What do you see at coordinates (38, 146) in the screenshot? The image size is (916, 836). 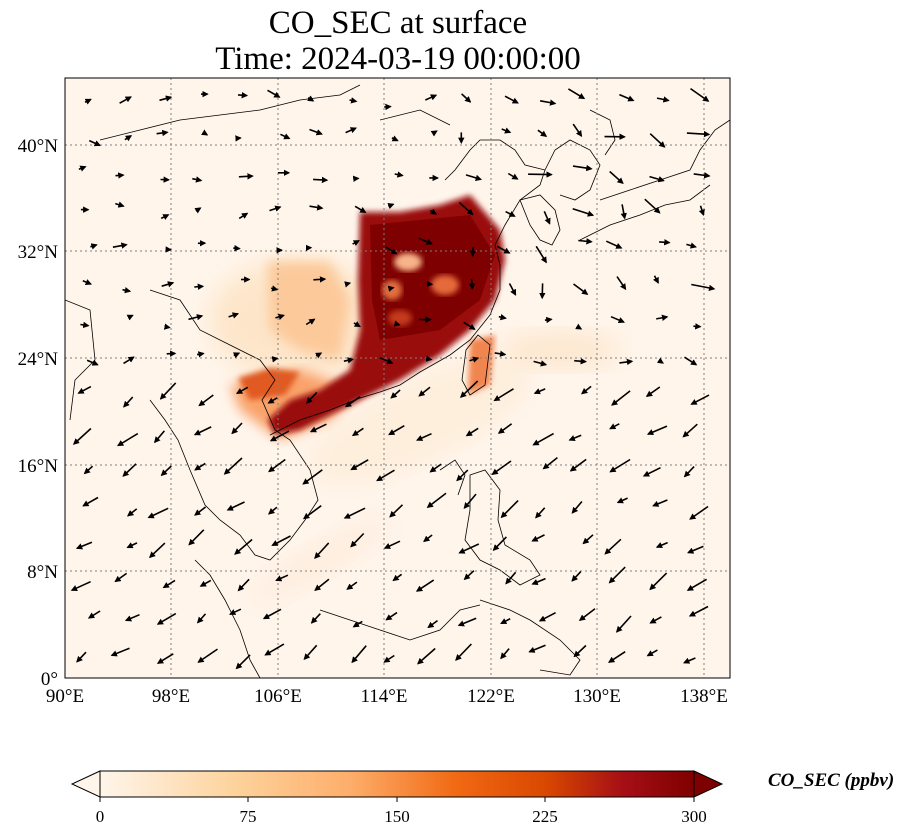 I see `lat-tick-40n: 40°N` at bounding box center [38, 146].